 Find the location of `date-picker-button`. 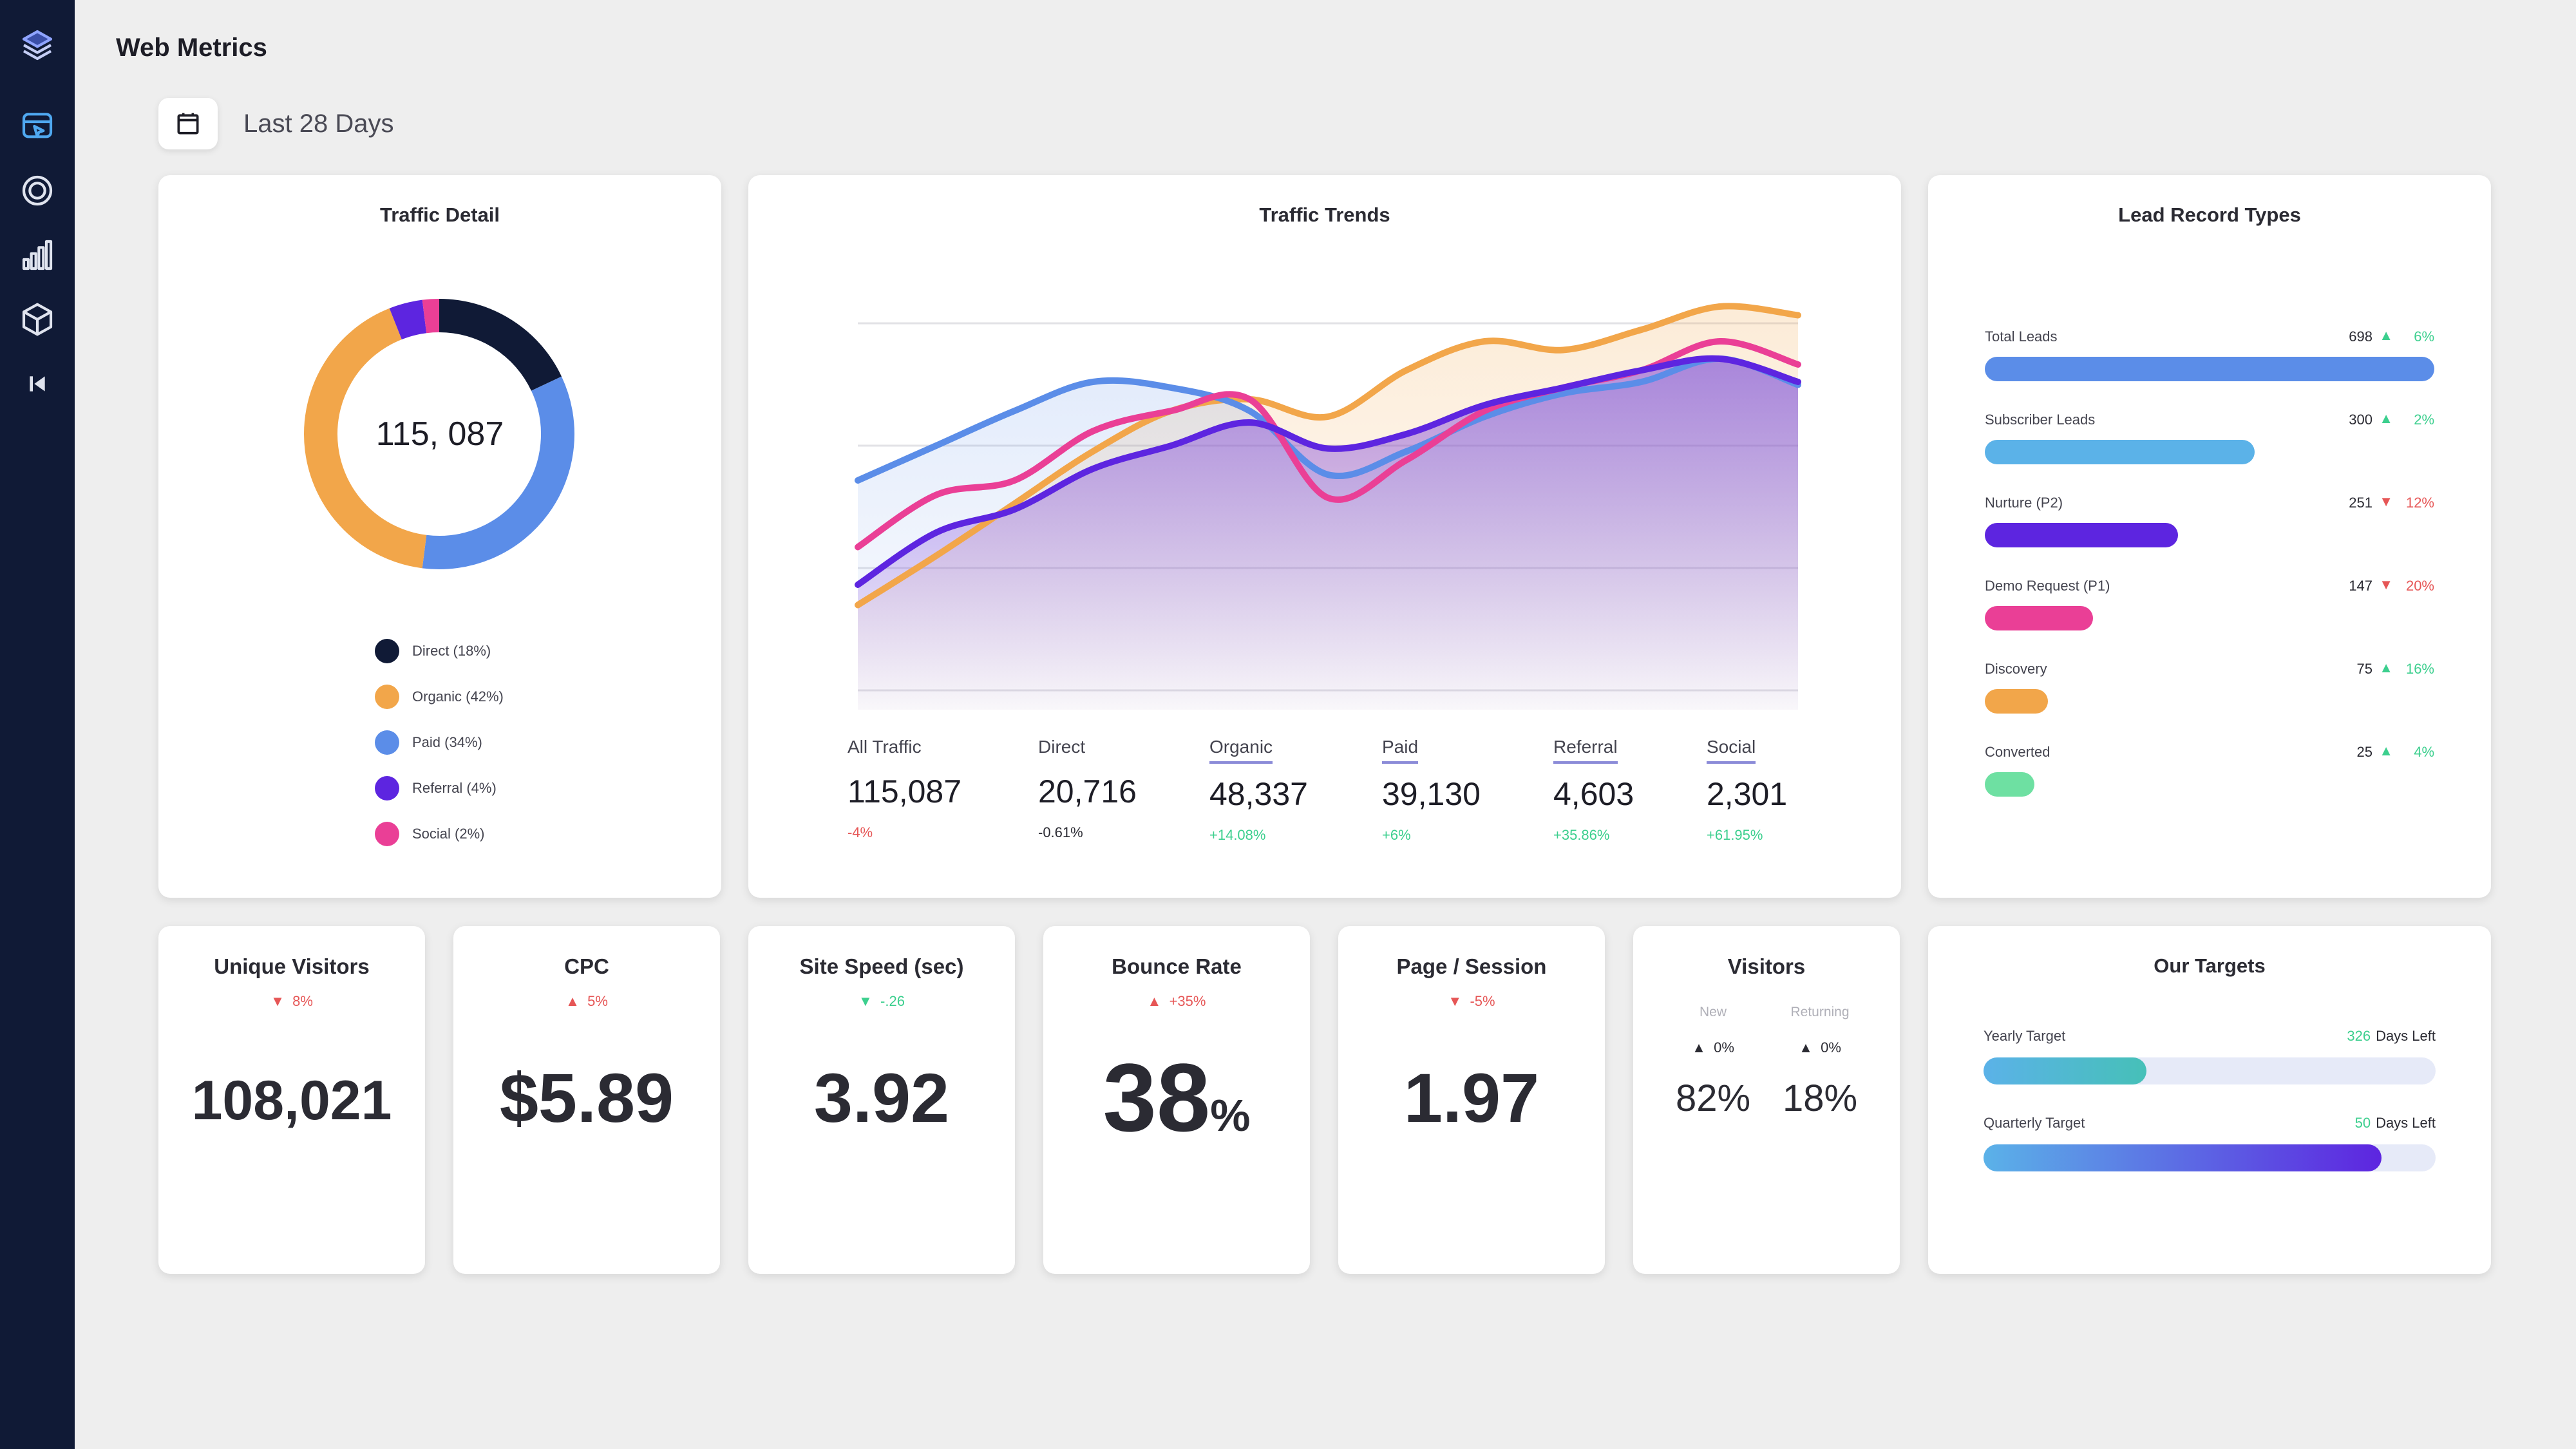

date-picker-button is located at coordinates (188, 124).